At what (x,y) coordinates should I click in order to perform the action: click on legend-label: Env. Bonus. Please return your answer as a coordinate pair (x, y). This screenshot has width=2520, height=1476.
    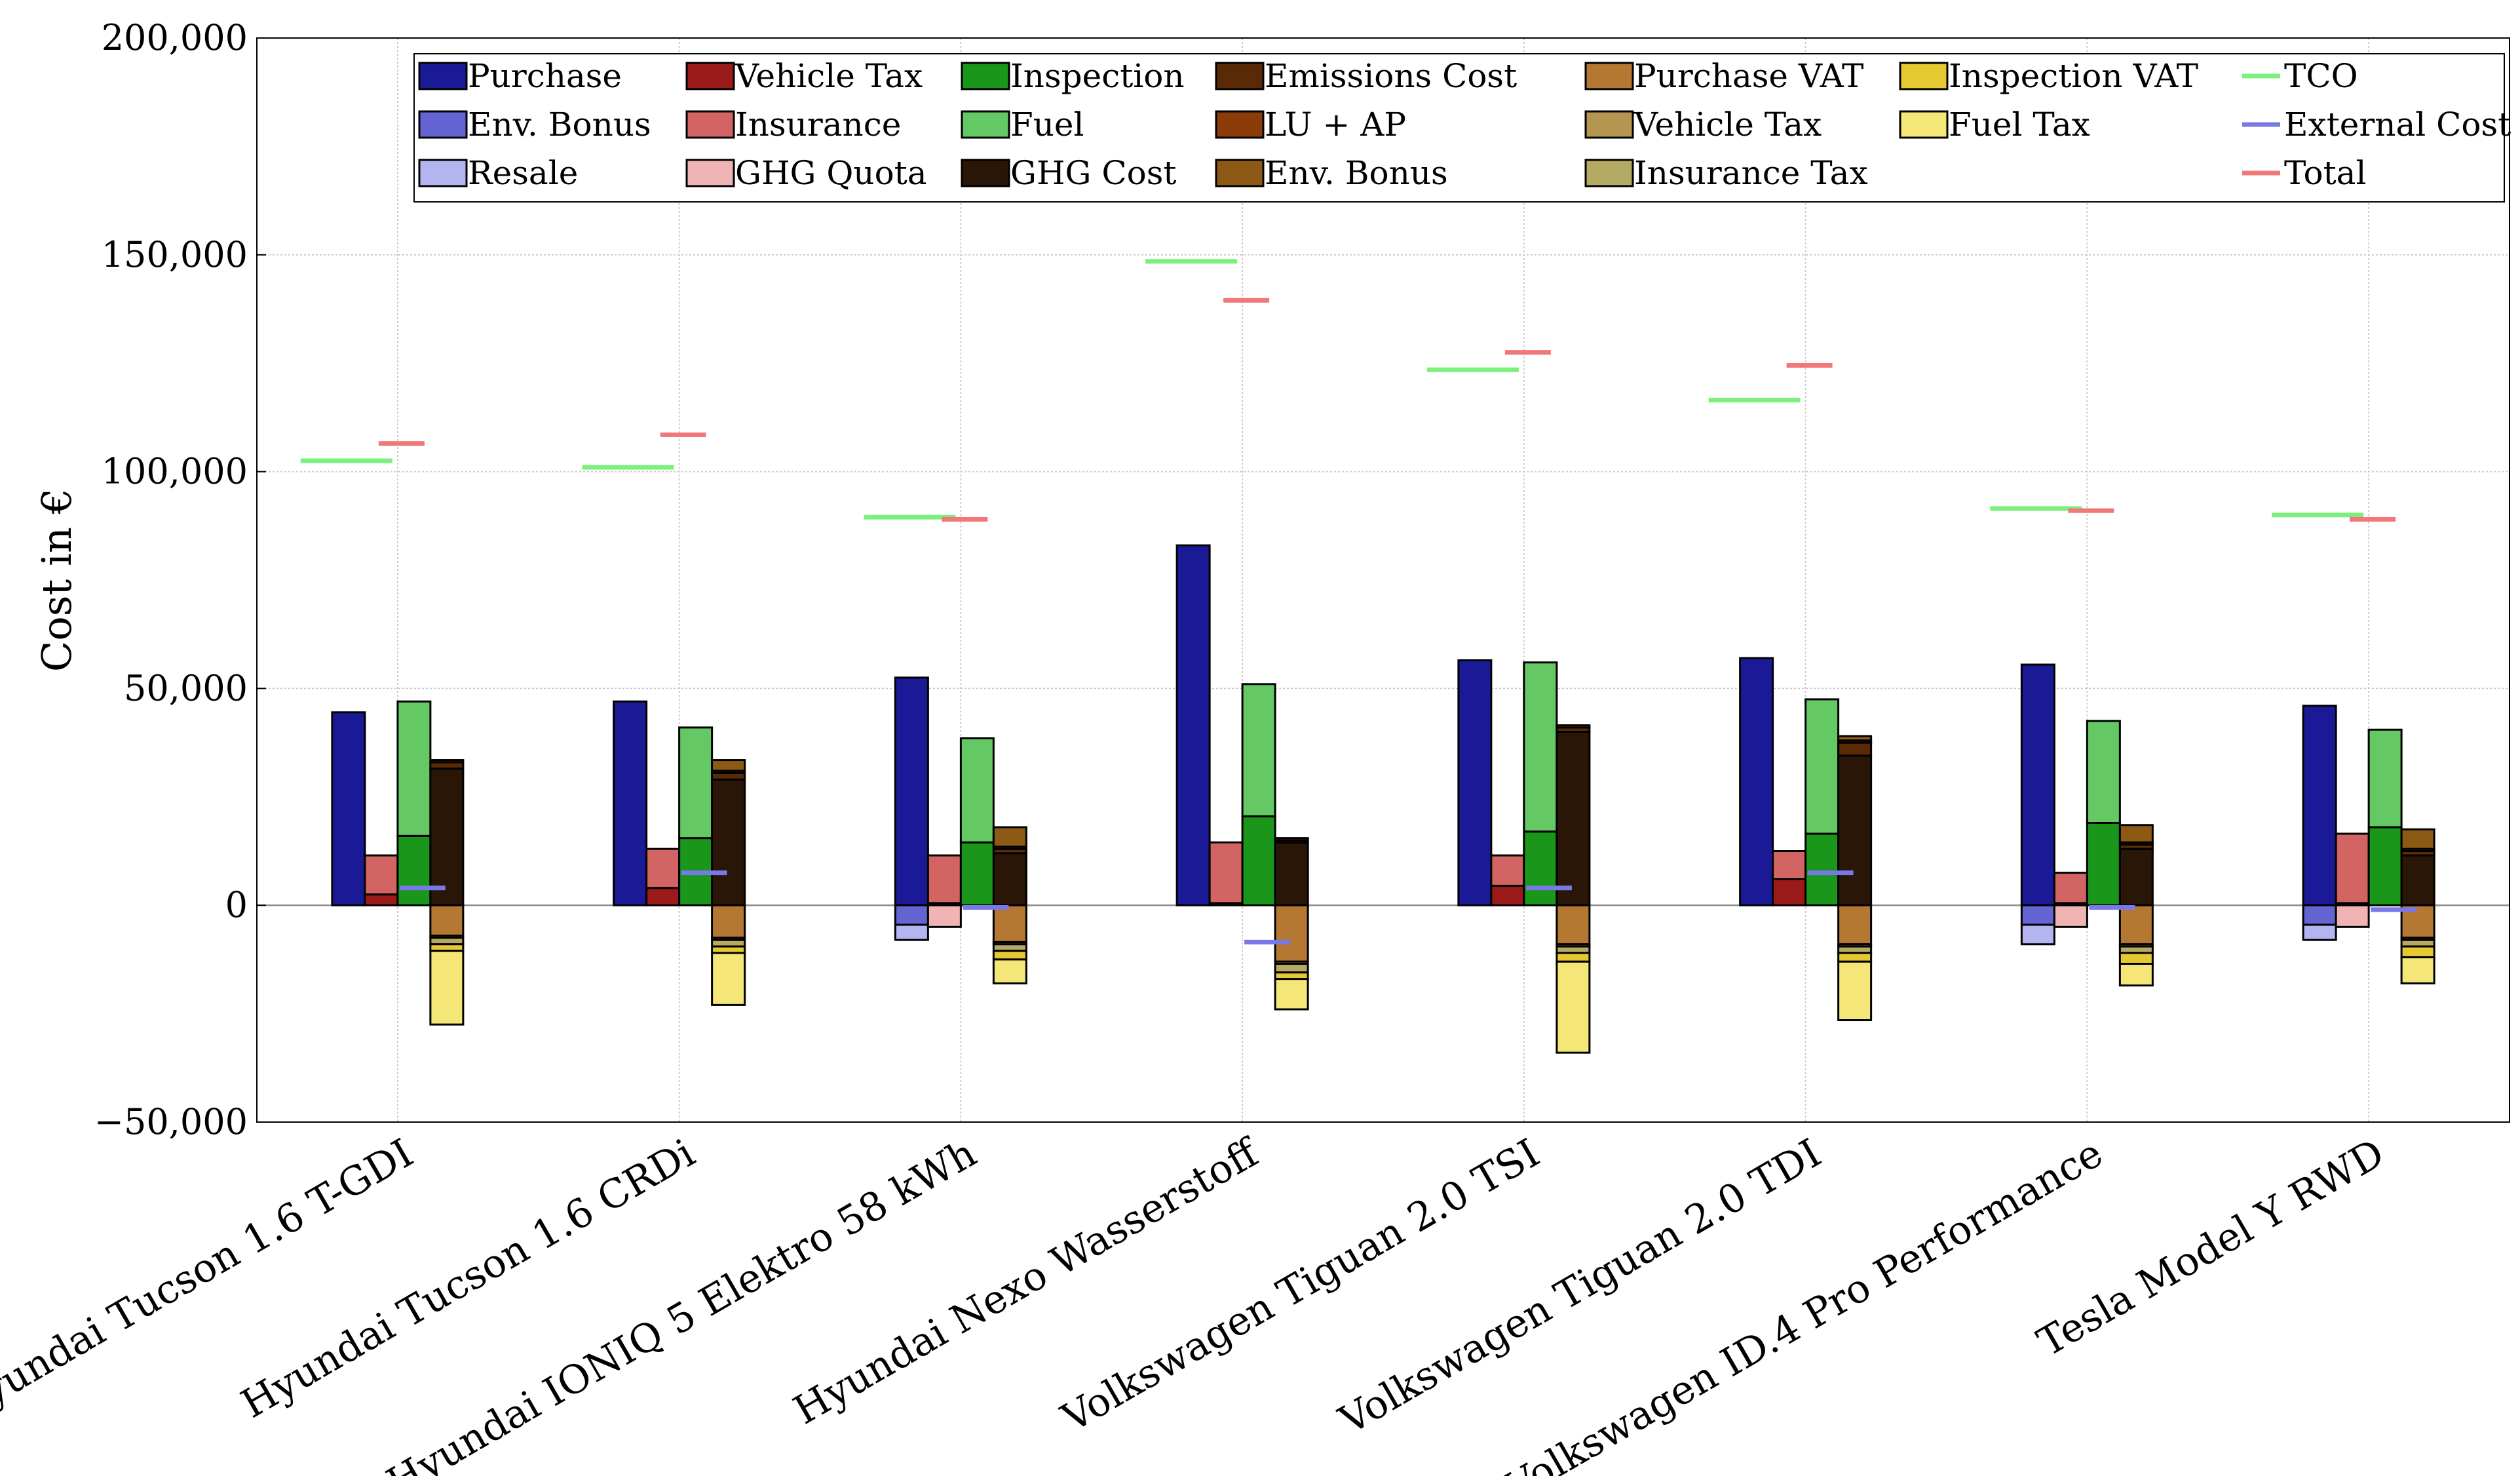
    Looking at the image, I should click on (1356, 173).